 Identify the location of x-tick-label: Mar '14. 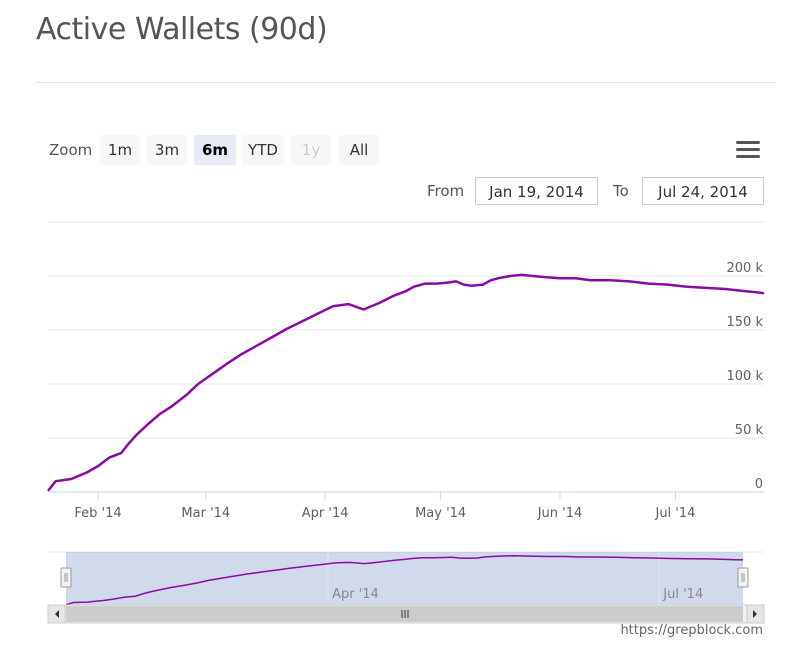
(205, 513).